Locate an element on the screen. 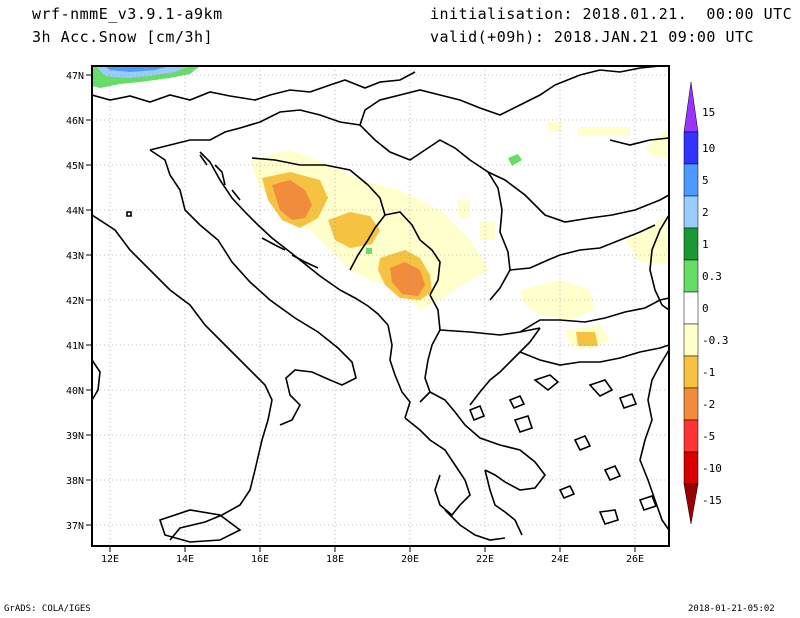 The width and height of the screenshot is (800, 618). colorbar-label: -0.3 is located at coordinates (715, 340).